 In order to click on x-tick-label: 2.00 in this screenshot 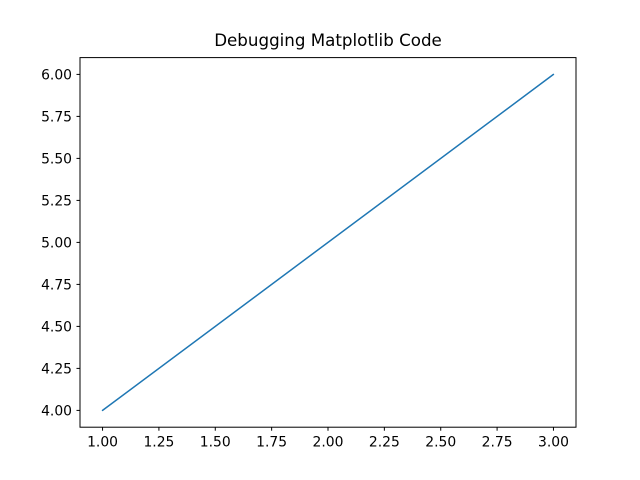, I will do `click(328, 443)`.